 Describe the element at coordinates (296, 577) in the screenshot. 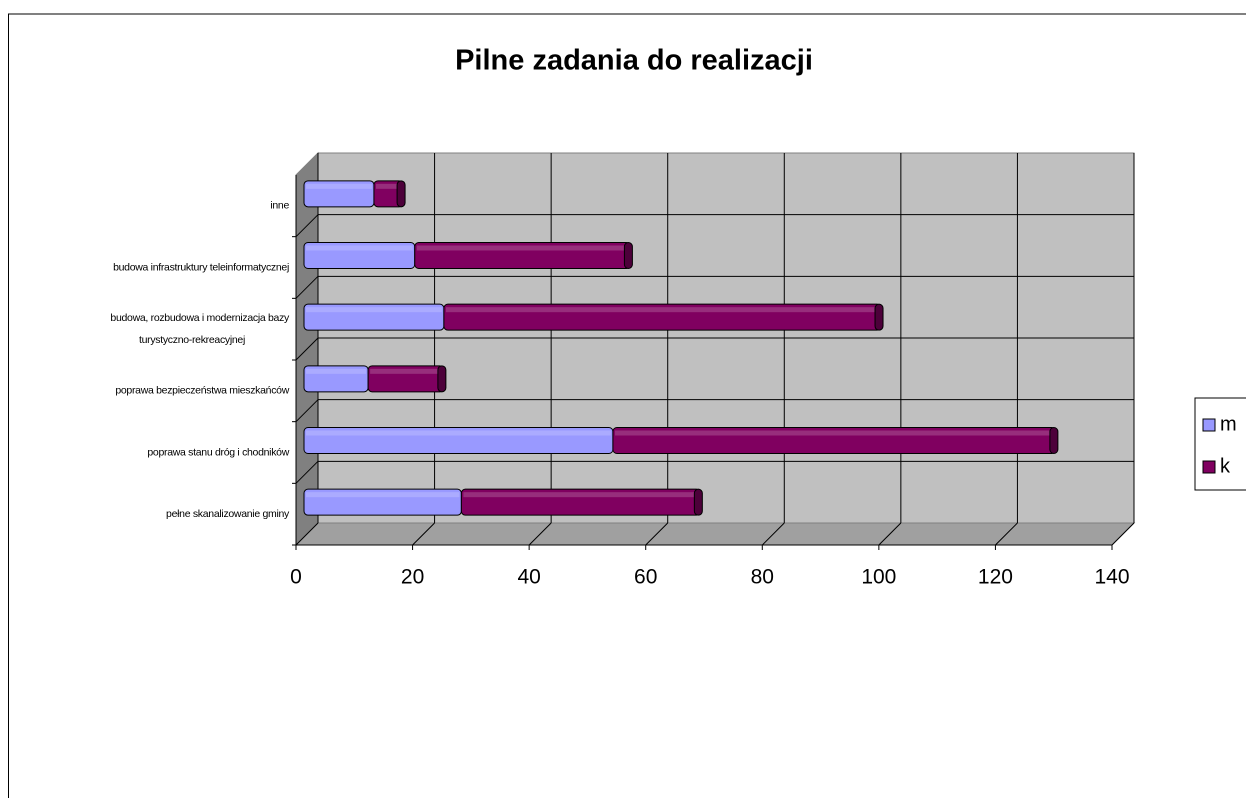

I see `x-tick-label: 0` at that location.